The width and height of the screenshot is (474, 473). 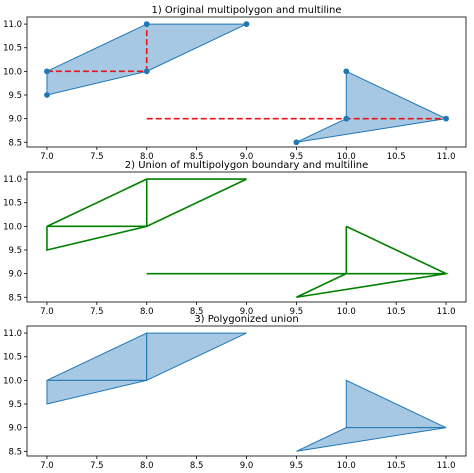 What do you see at coordinates (15, 405) in the screenshot?
I see `panel-3-ytick-label: 9.5` at bounding box center [15, 405].